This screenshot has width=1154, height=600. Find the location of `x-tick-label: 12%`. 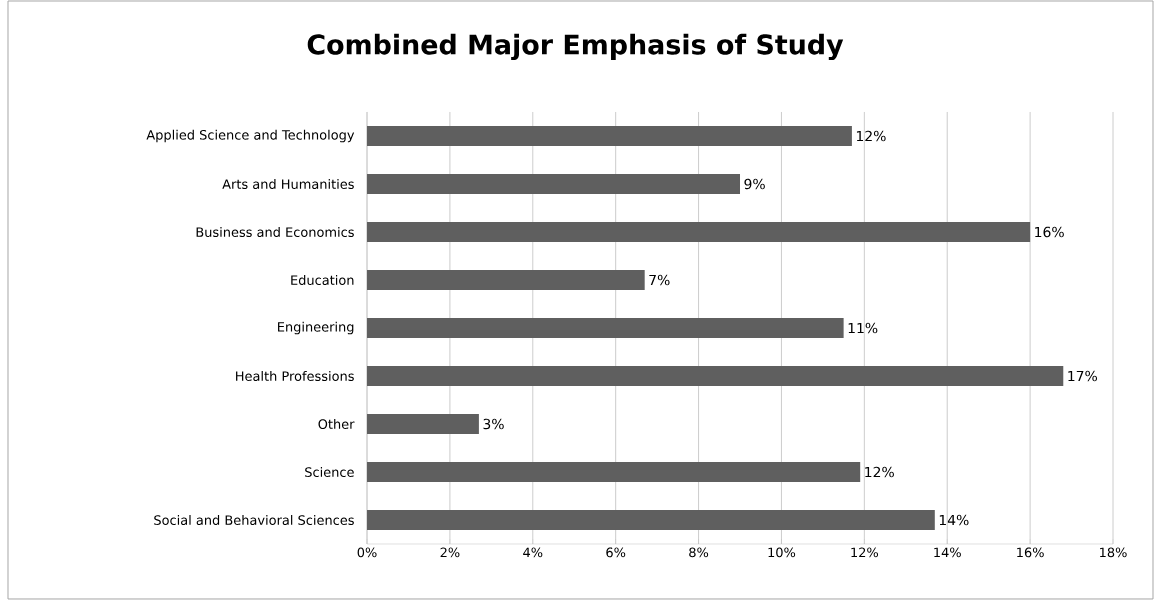

x-tick-label: 12% is located at coordinates (865, 552).